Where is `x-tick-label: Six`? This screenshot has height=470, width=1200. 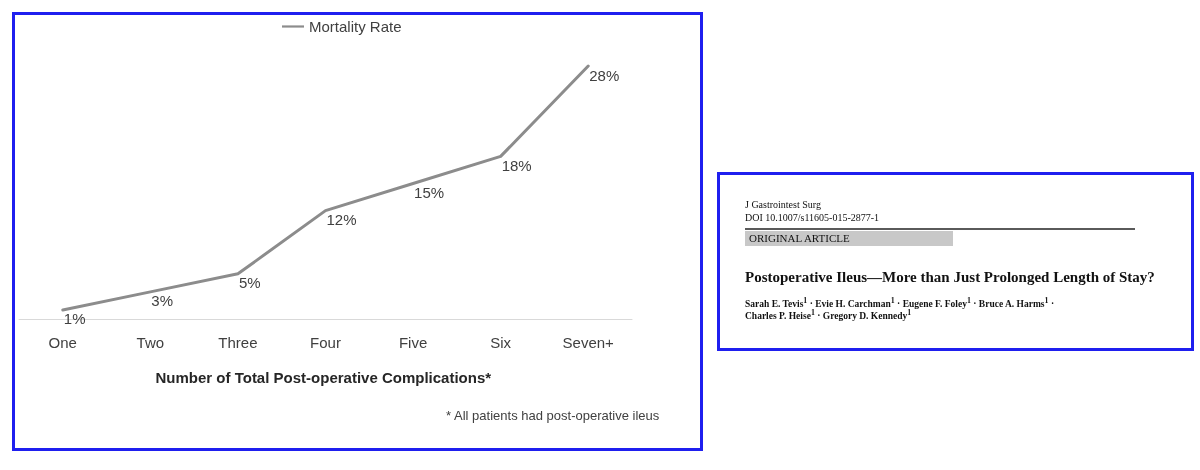 x-tick-label: Six is located at coordinates (501, 342).